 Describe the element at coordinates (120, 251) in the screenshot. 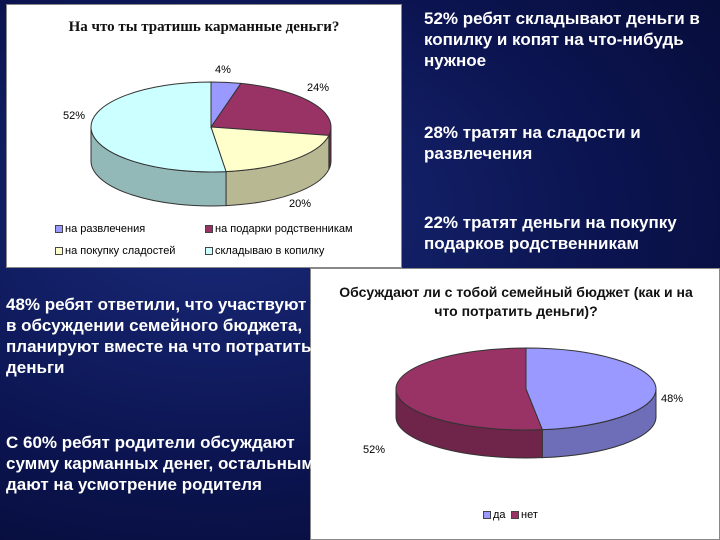

I see `legend-label: на покупку сладостей` at that location.